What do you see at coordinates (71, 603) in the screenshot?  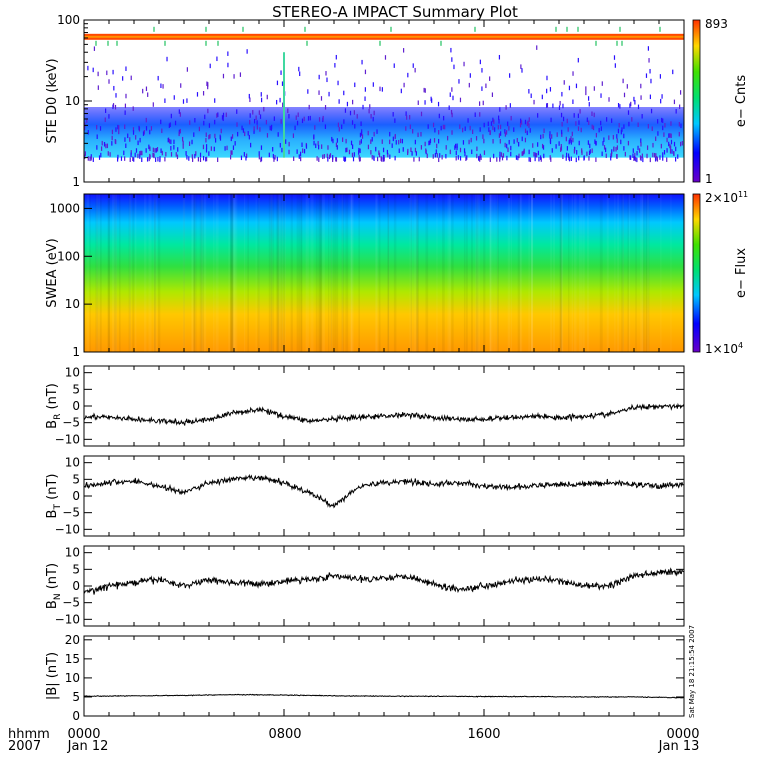 I see `ytick-label-4: −5` at bounding box center [71, 603].